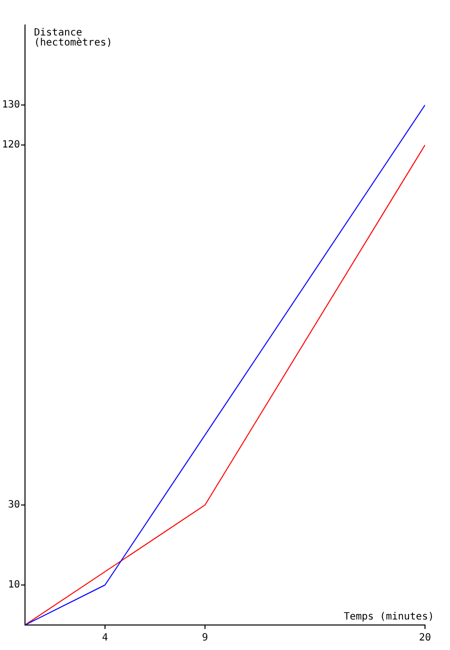 Image resolution: width=450 pixels, height=650 pixels. I want to click on x-tick-label: 20, so click(425, 638).